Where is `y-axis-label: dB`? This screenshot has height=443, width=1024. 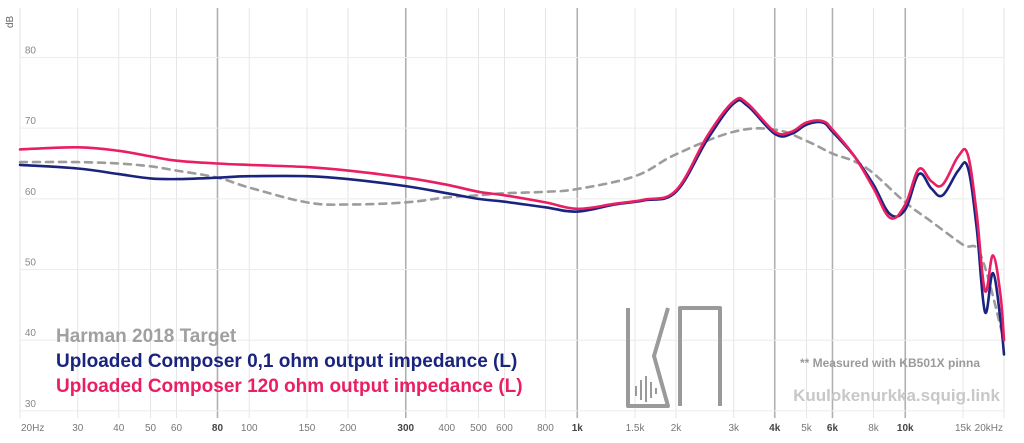 y-axis-label: dB is located at coordinates (10, 21).